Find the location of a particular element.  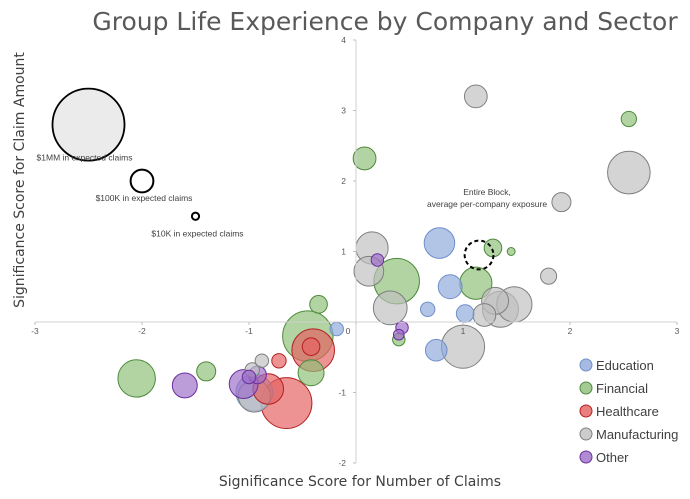

x-tick-label: 3 is located at coordinates (677, 331).